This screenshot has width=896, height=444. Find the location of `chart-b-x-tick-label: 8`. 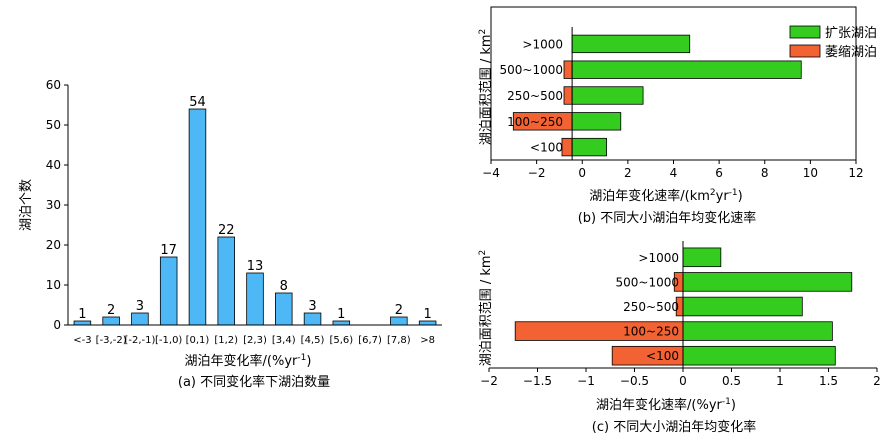

chart-b-x-tick-label: 8 is located at coordinates (765, 173).